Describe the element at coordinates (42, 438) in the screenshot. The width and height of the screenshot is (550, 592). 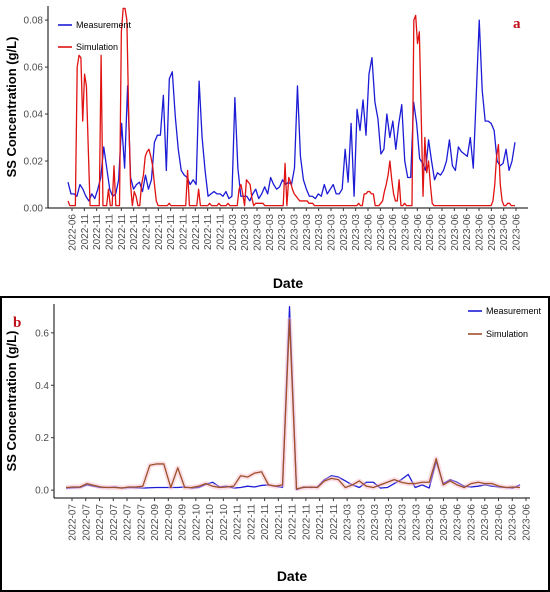
I see `y-tick-label: 0.2` at that location.